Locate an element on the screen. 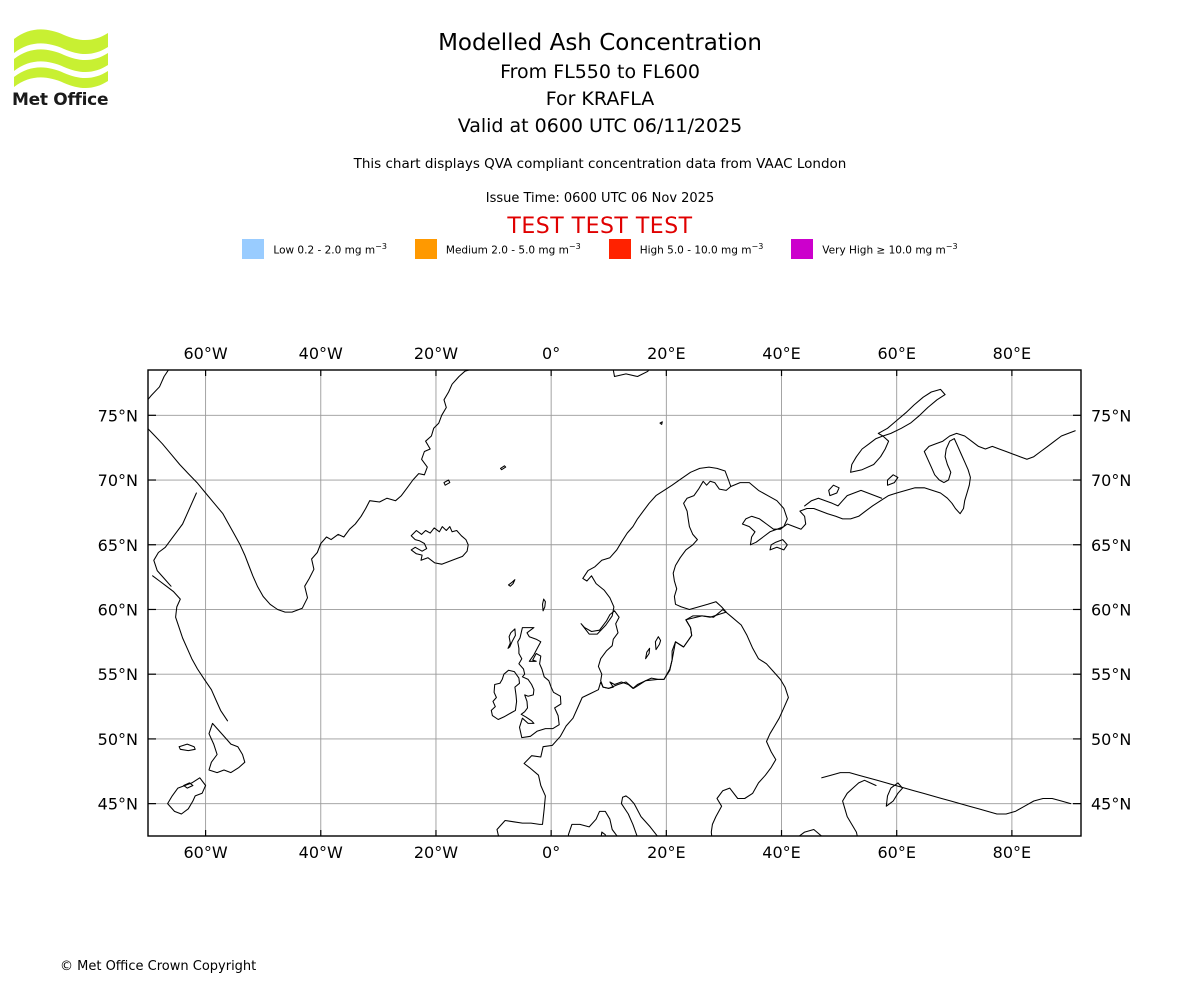 The width and height of the screenshot is (1200, 1000). legend-swatch-high is located at coordinates (619, 249).